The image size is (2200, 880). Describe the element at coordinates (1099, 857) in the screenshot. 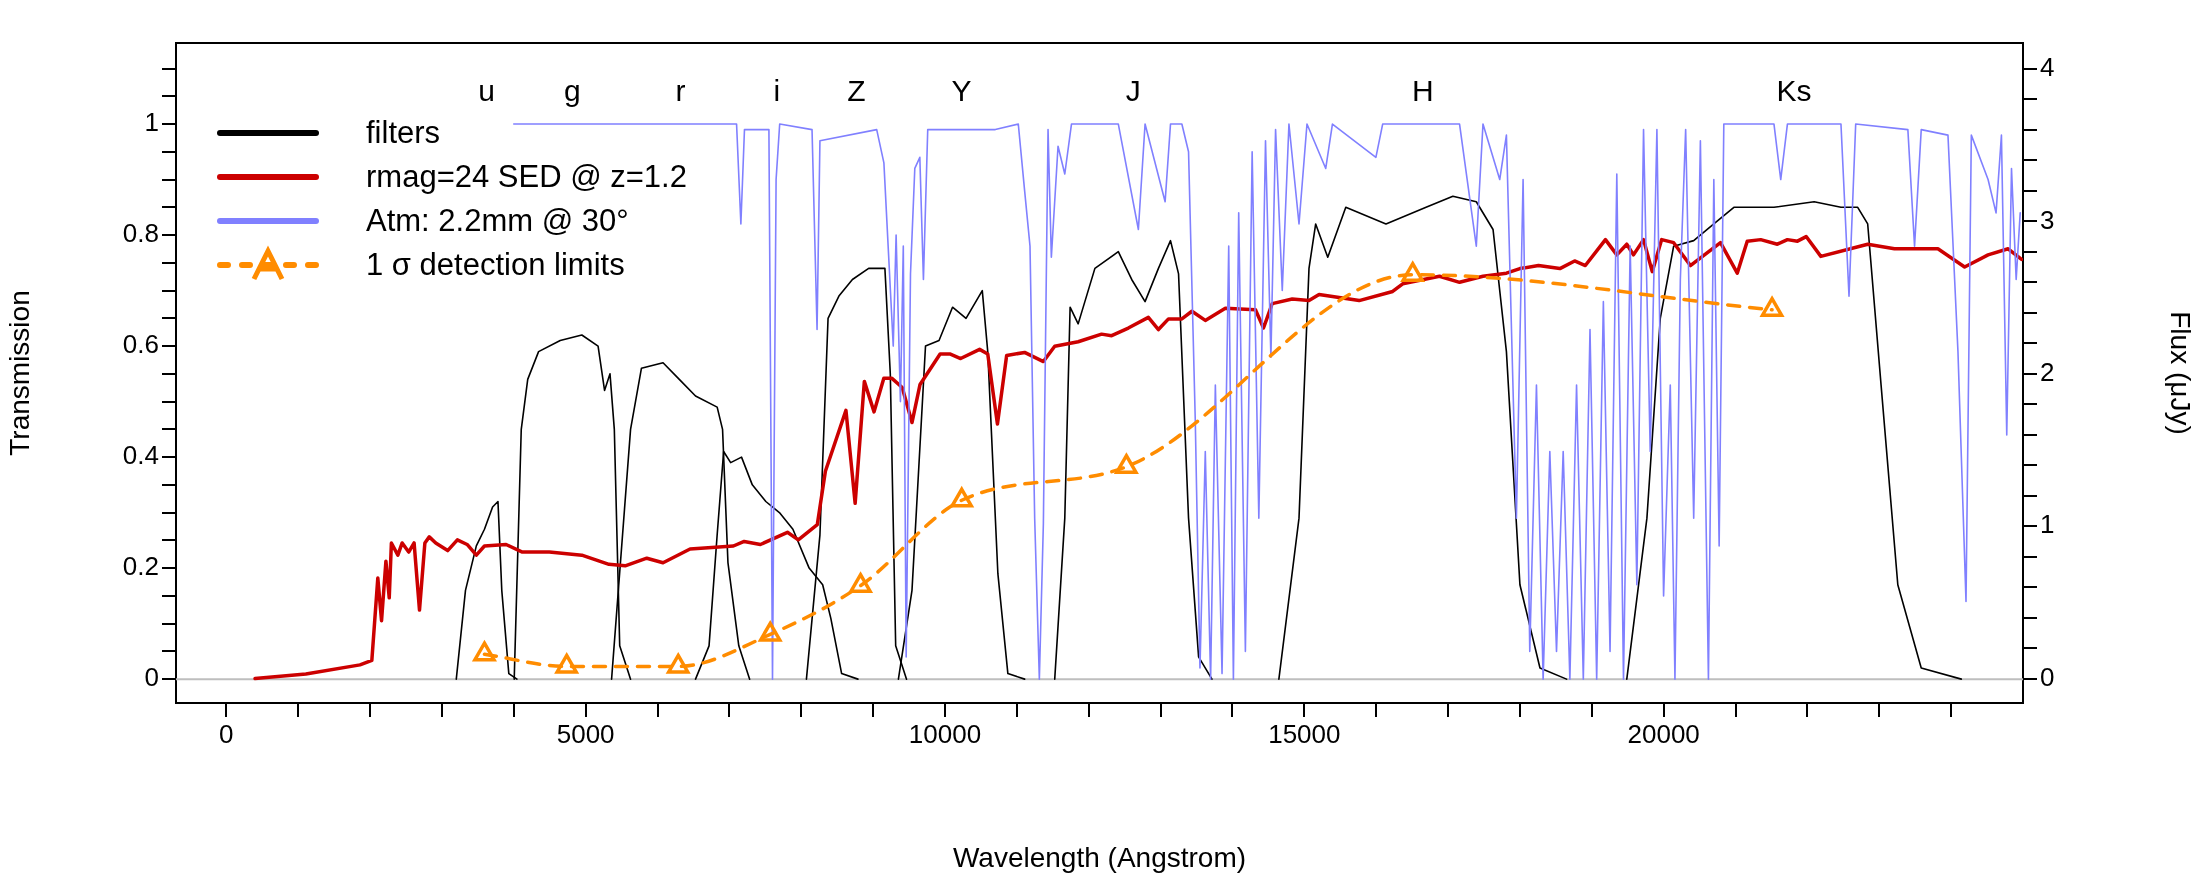

I see `x-axis-title: Wavelength (Angstrom)` at that location.